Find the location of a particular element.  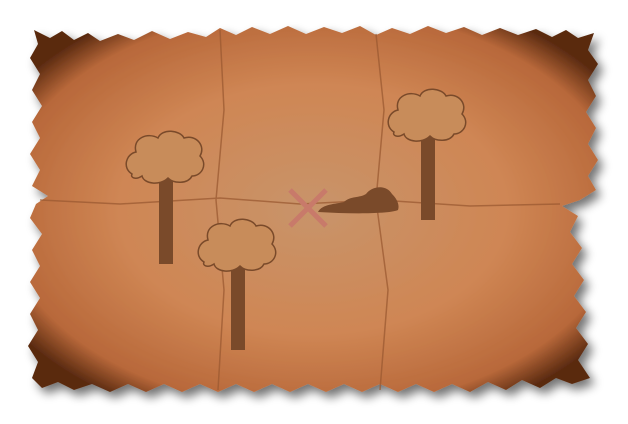

rock-icon is located at coordinates (358, 200).